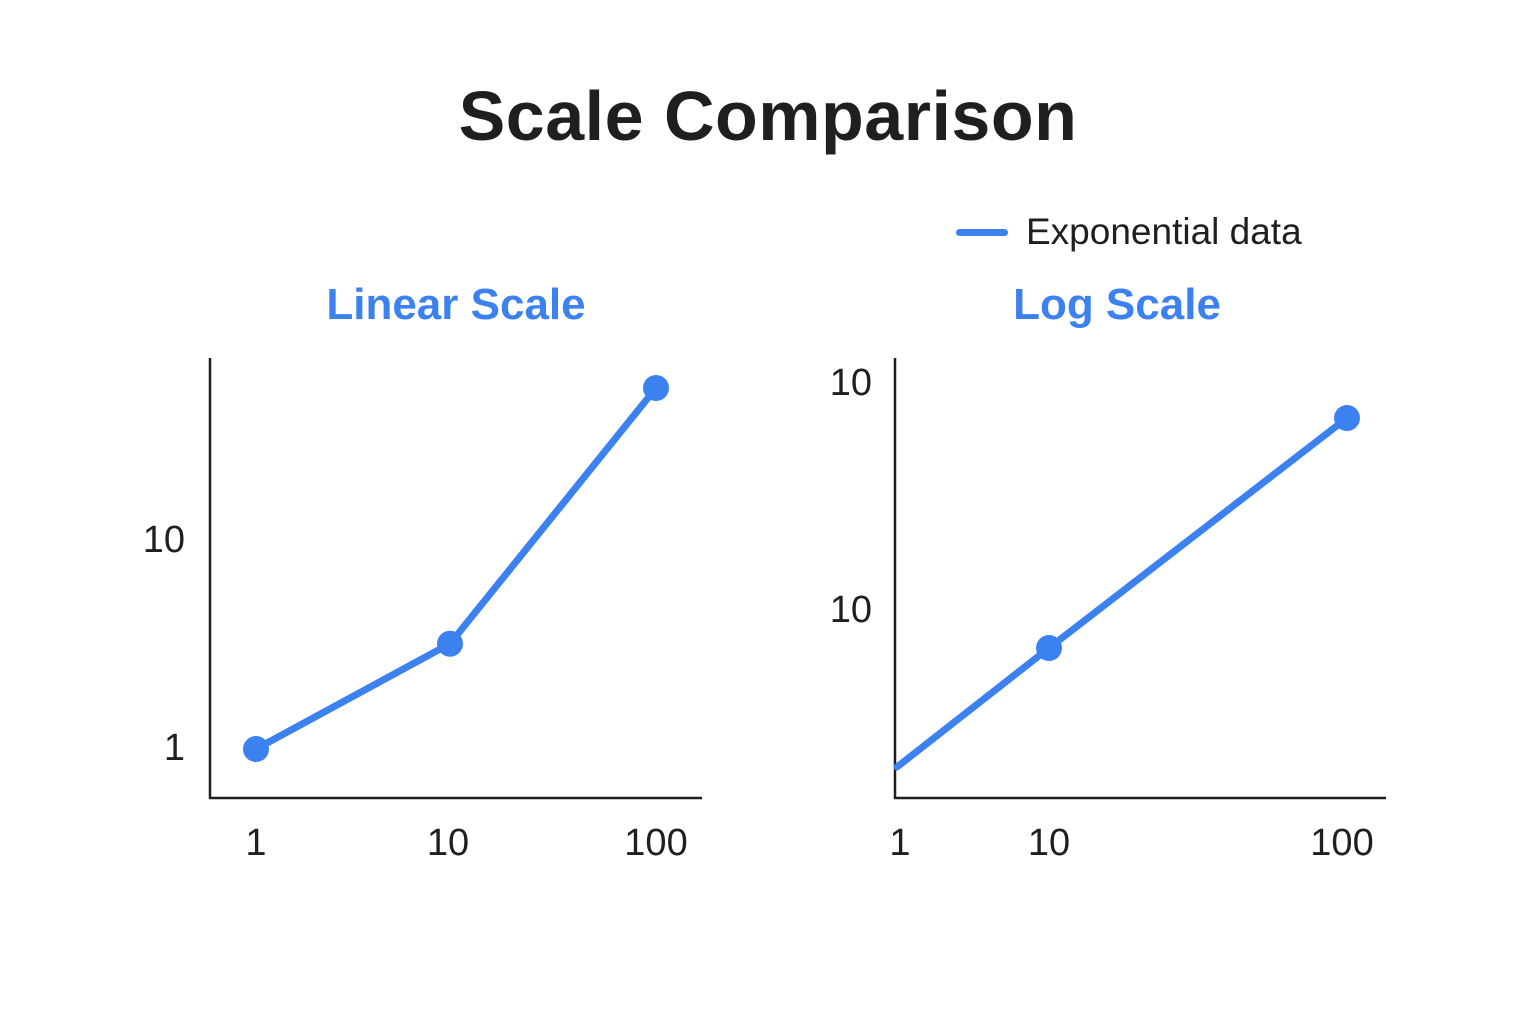 This screenshot has height=1024, width=1536. I want to click on log-x-tick-label: 10, so click(1049, 843).